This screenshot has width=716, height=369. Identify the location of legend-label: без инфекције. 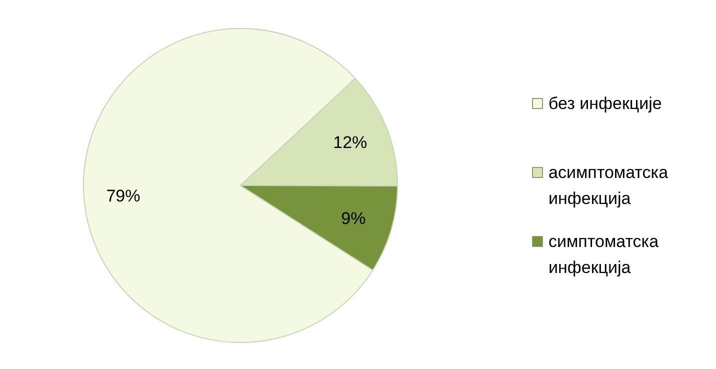
(605, 103).